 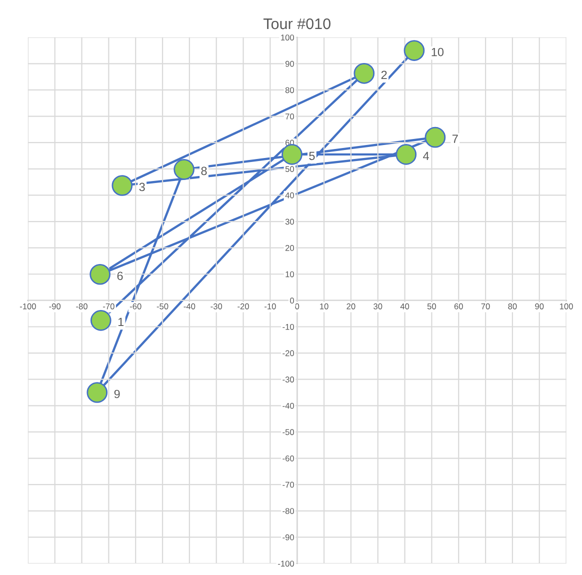 What do you see at coordinates (287, 37) in the screenshot?
I see `y-tick-label: 100` at bounding box center [287, 37].